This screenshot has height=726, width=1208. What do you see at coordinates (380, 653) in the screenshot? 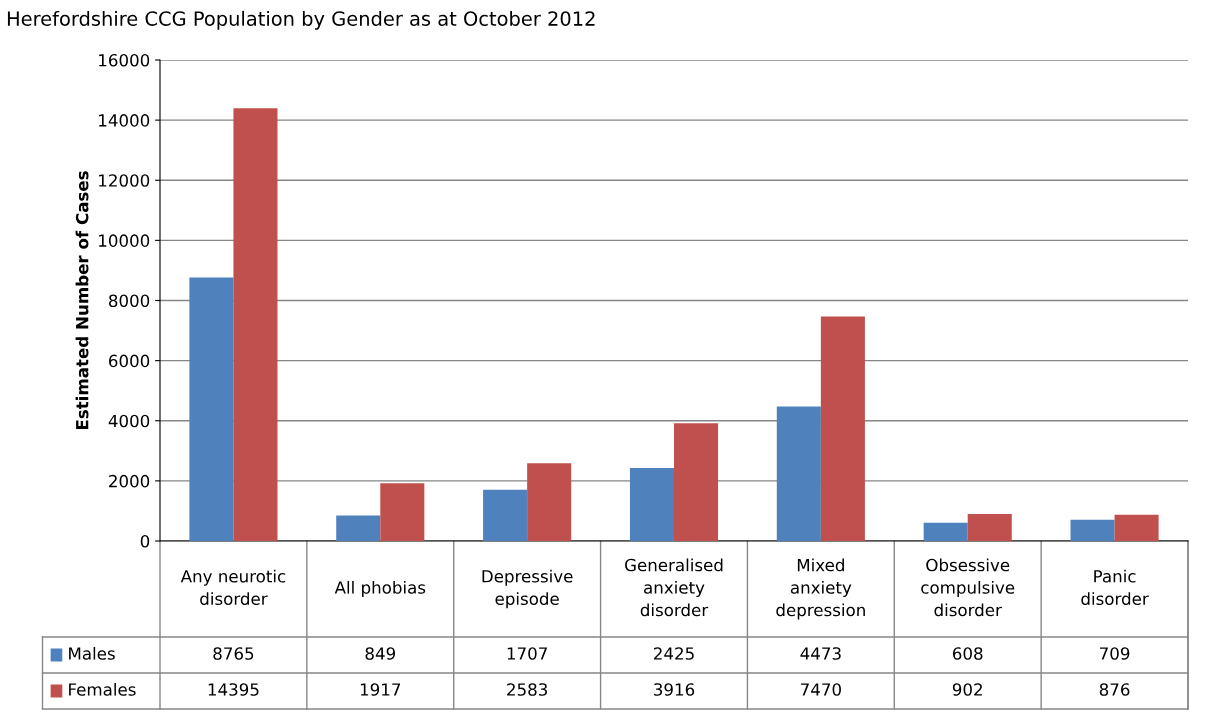
I see `data-label: 849` at bounding box center [380, 653].